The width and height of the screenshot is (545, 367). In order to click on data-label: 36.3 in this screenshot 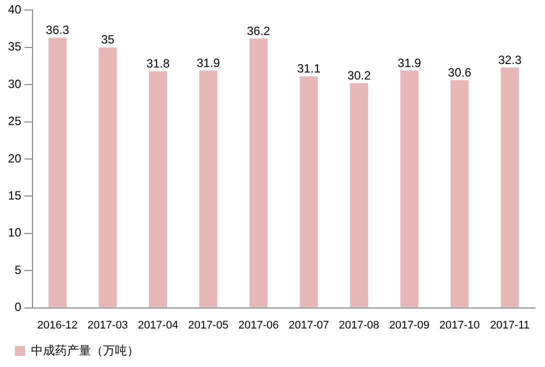, I will do `click(58, 30)`.